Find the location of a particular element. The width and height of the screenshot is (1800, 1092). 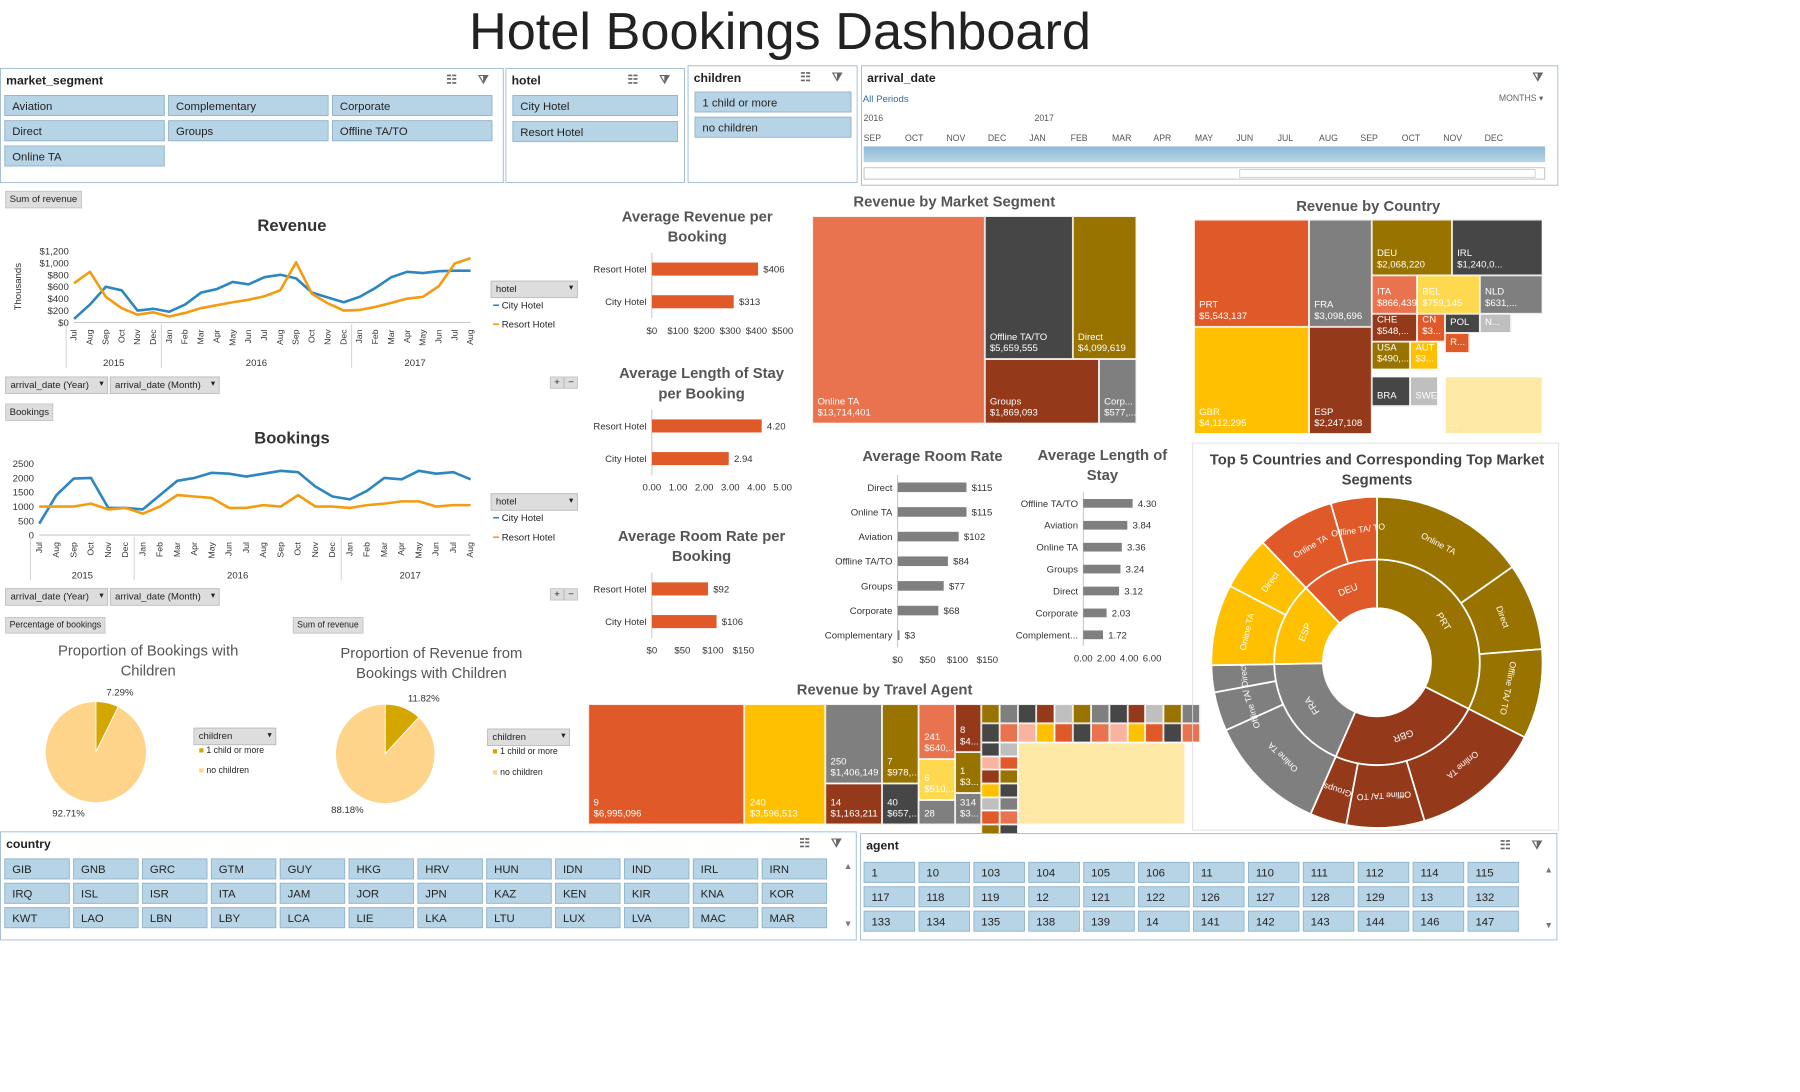

slicer-item: 13 is located at coordinates (1438, 897).